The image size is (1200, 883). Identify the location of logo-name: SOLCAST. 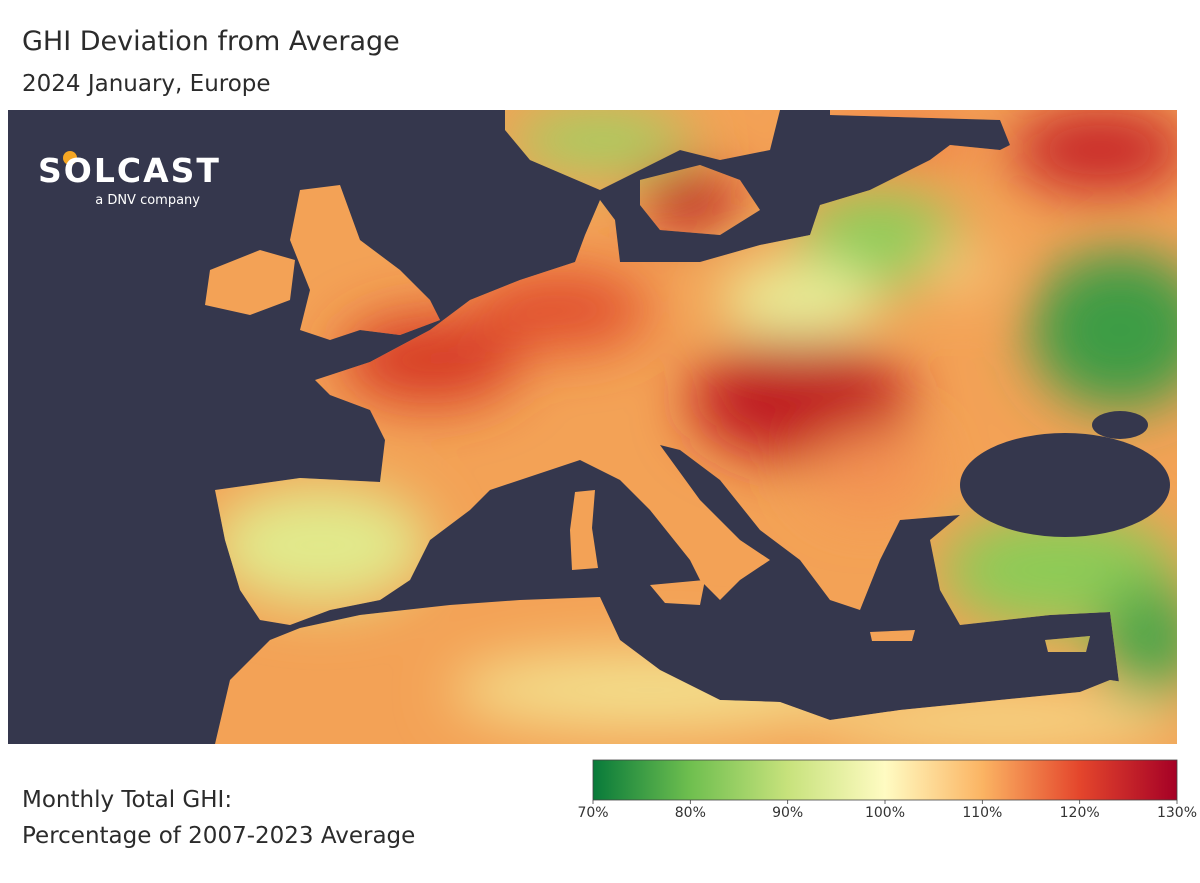
(129, 170).